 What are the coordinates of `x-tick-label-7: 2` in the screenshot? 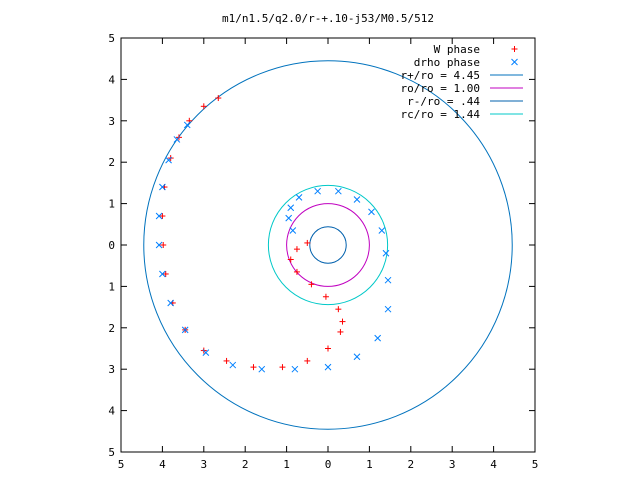 It's located at (410, 464).